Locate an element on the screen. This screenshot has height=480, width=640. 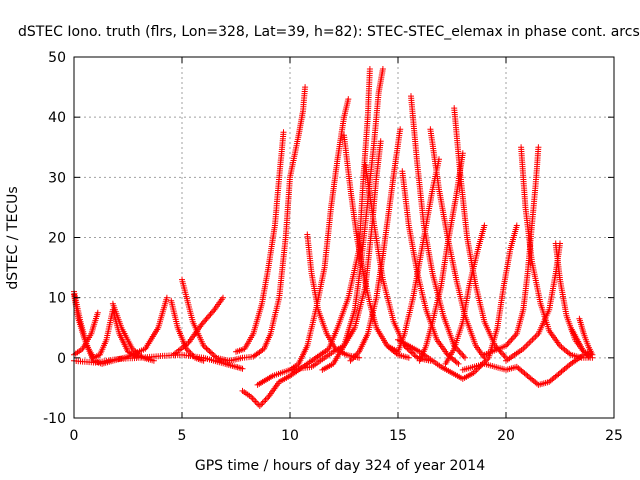
x-tick-label: 10 is located at coordinates (290, 436).